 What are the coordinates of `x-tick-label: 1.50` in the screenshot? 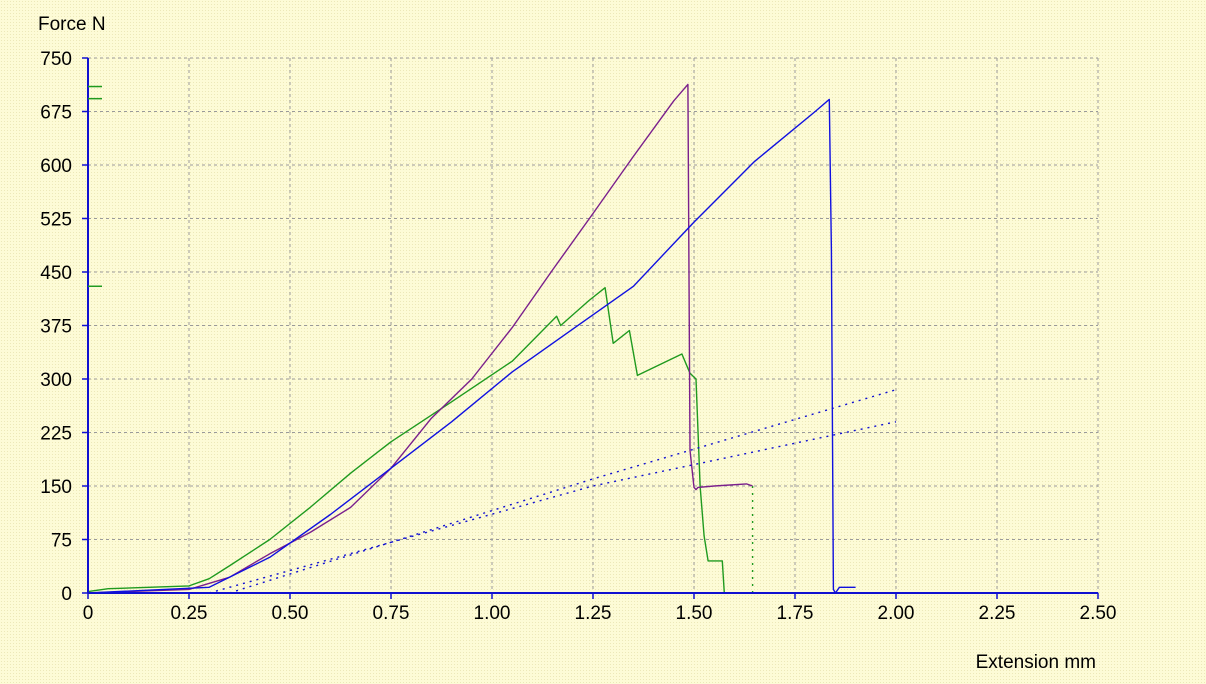 It's located at (694, 613).